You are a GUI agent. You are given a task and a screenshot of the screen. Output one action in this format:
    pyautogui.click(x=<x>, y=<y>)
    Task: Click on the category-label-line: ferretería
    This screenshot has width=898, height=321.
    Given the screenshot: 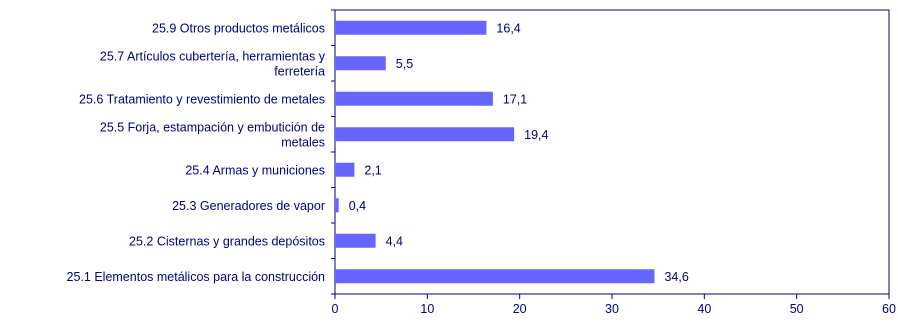 What is the action you would take?
    pyautogui.click(x=299, y=71)
    